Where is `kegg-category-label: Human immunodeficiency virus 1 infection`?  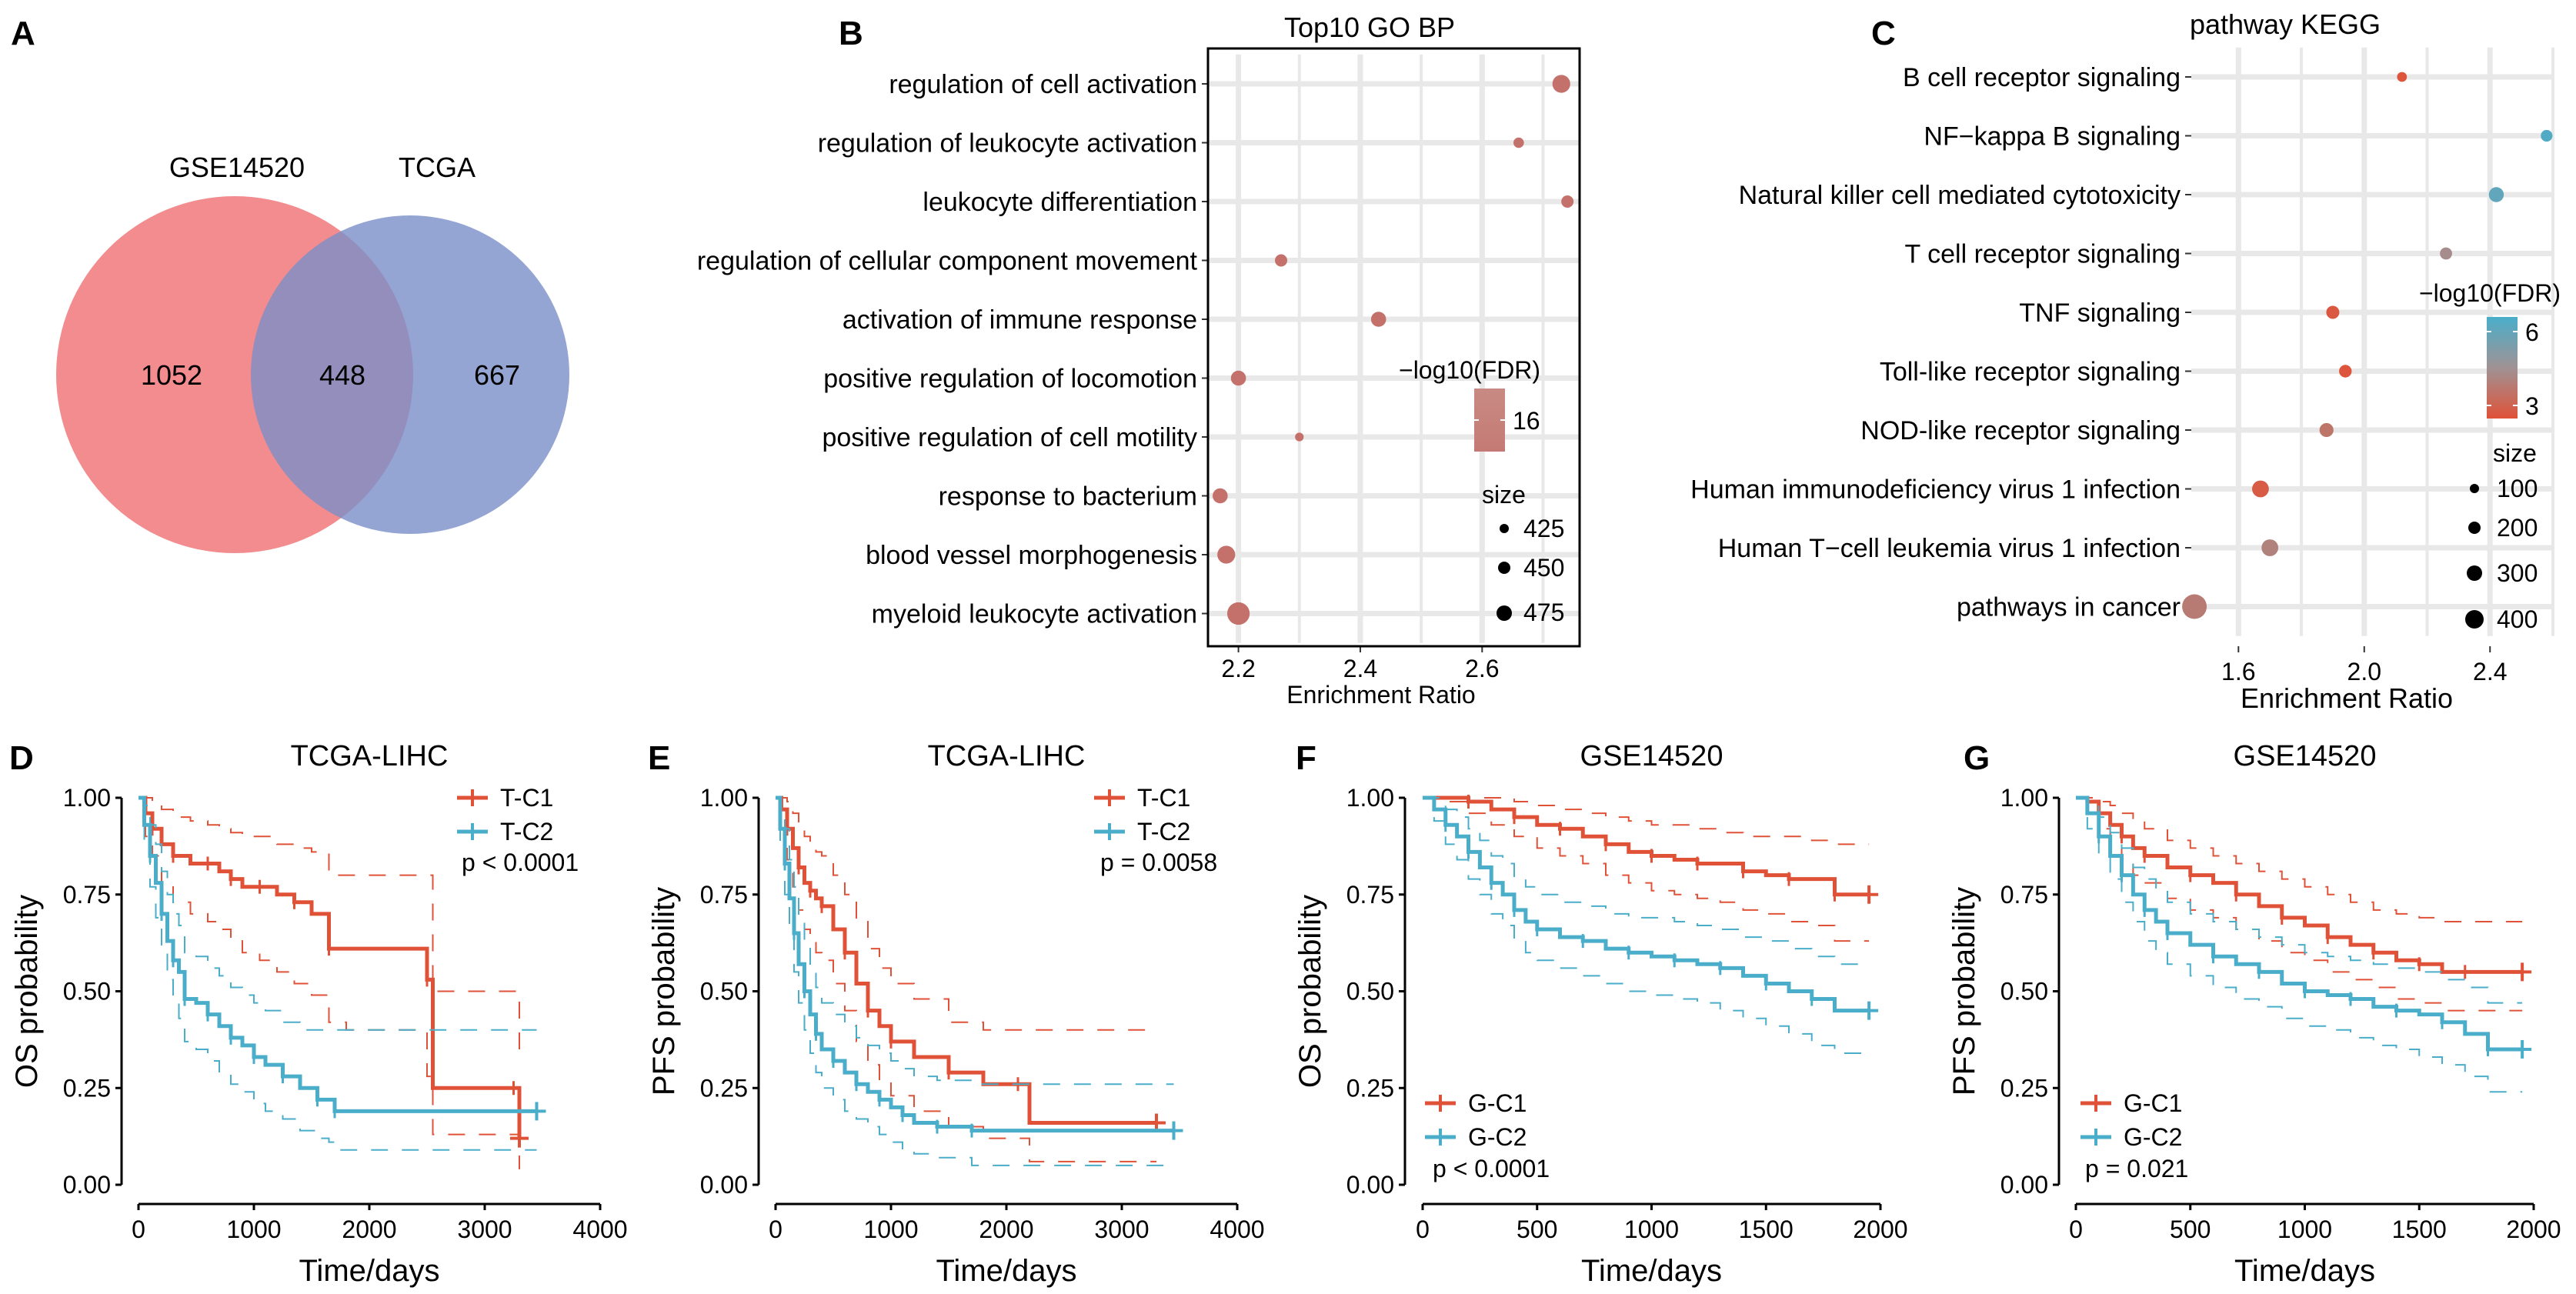 kegg-category-label: Human immunodeficiency virus 1 infection is located at coordinates (1936, 490).